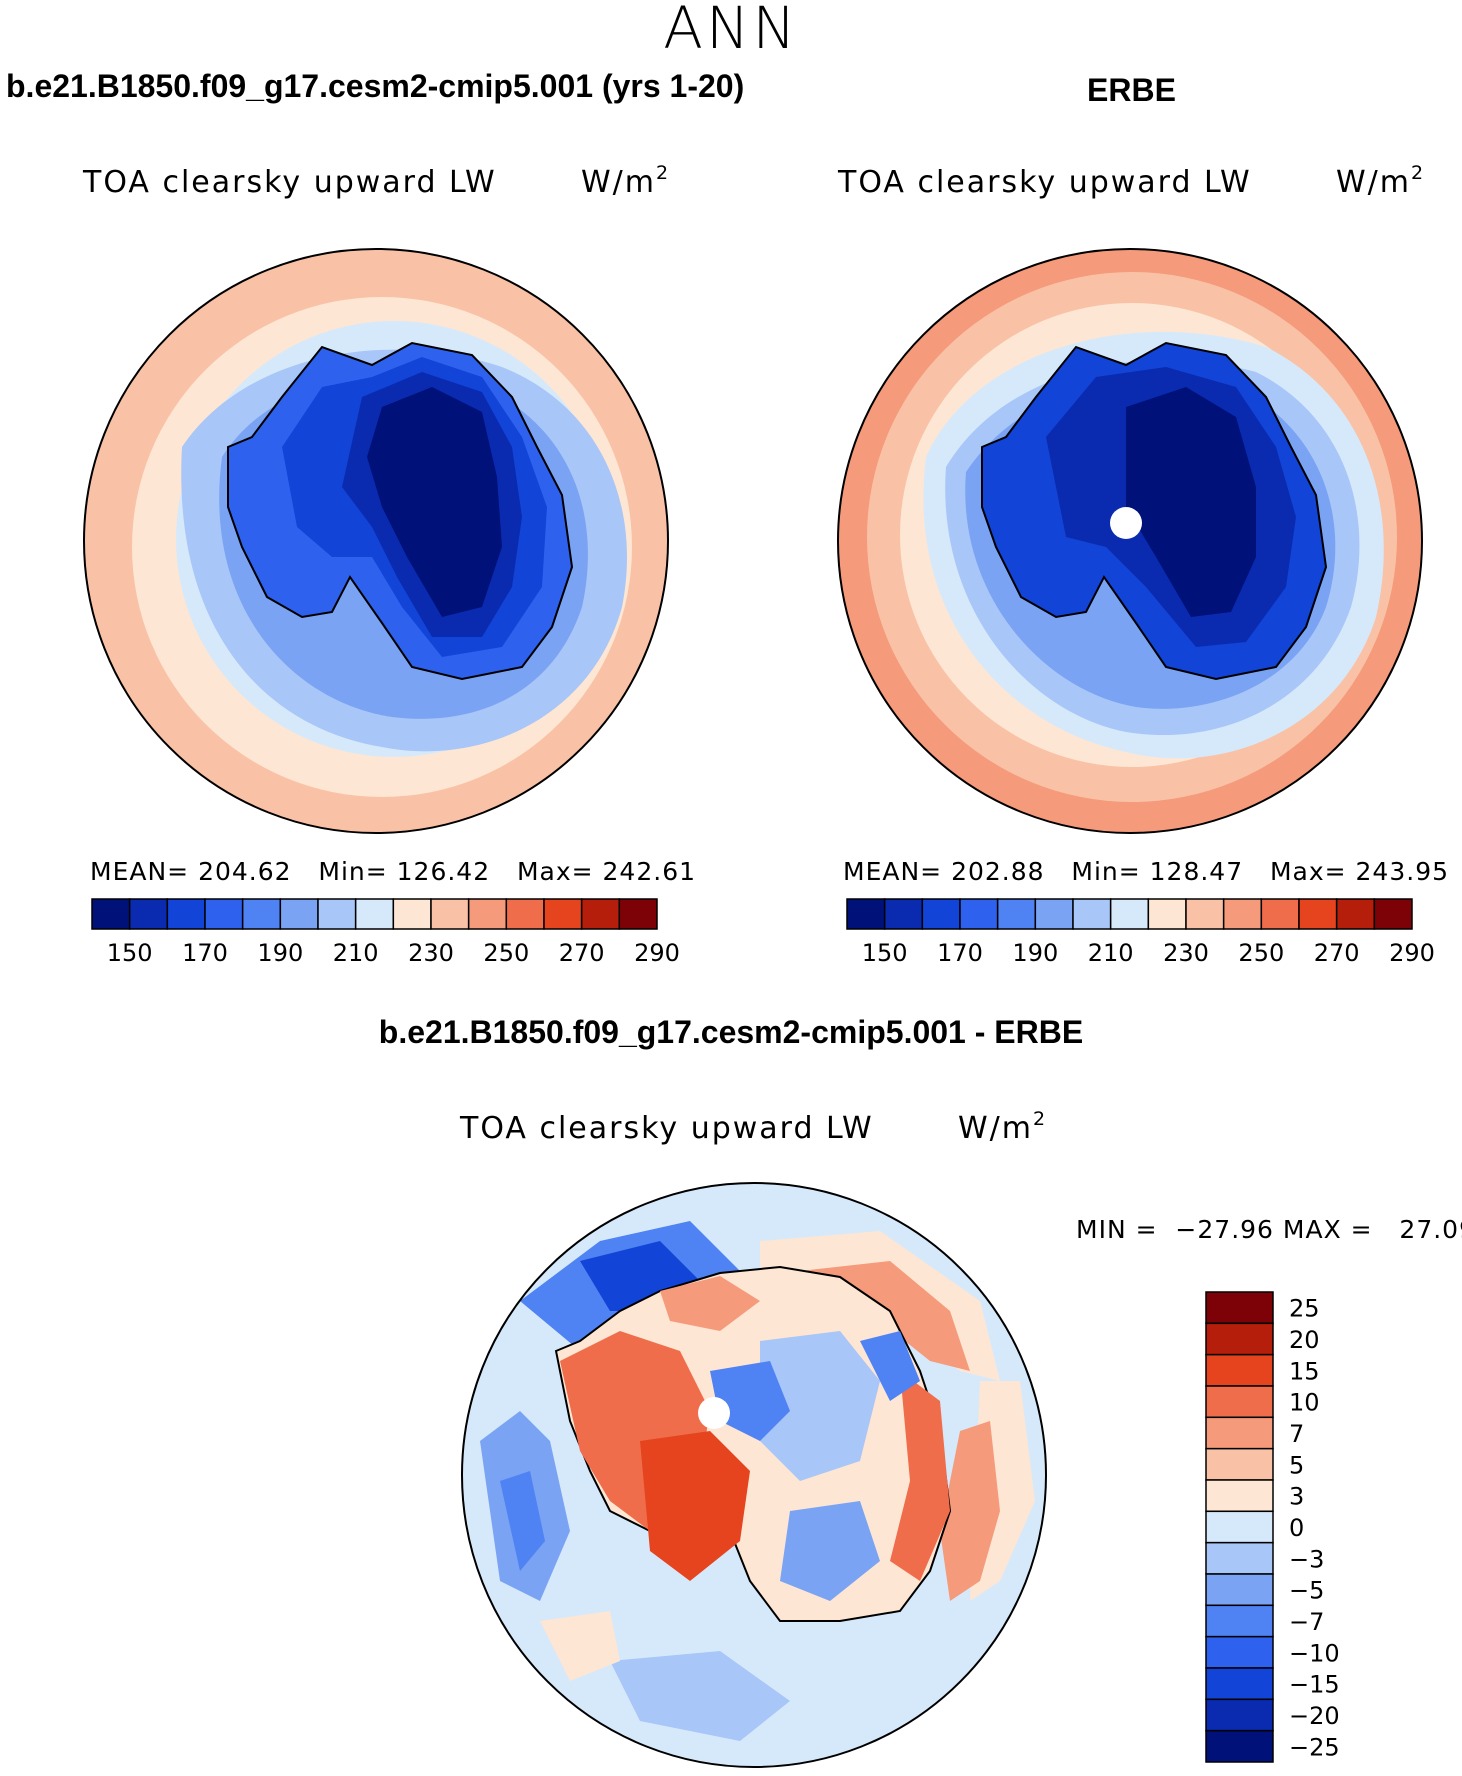 The image size is (1462, 1776). What do you see at coordinates (205, 953) in the screenshot?
I see `panel1-colorbar-tick: 170` at bounding box center [205, 953].